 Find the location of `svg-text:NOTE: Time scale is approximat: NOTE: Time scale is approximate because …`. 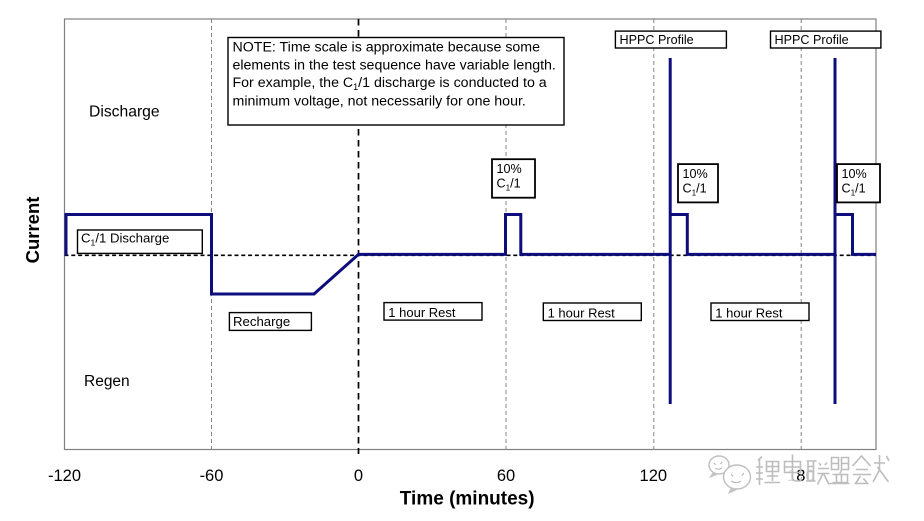

svg-text:NOTE: Time scale is approximat: NOTE: Time scale is approximate because … is located at coordinates (387, 48).